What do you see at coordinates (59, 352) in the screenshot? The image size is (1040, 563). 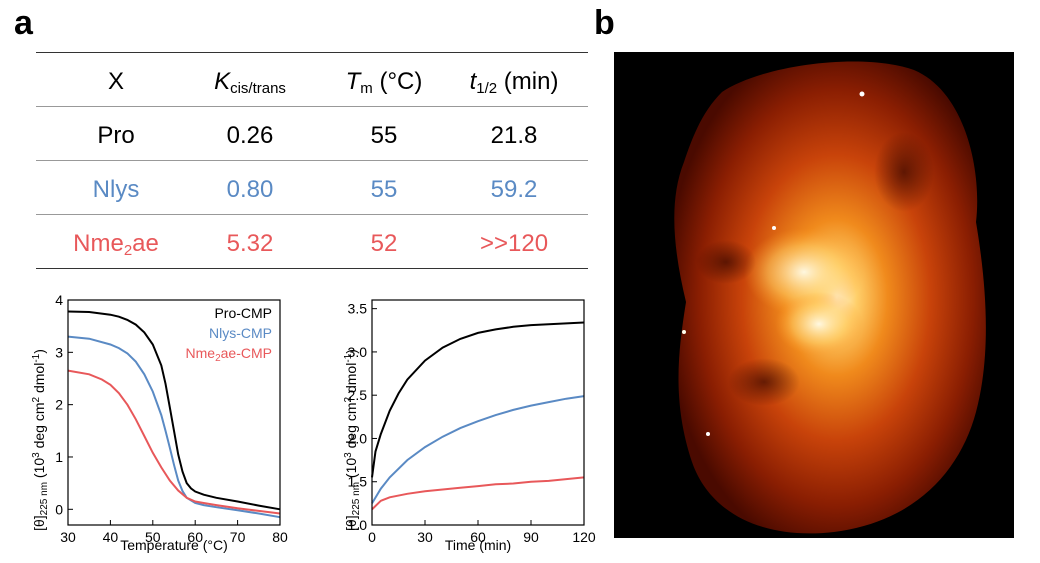 I see `y-tick-label: 3` at bounding box center [59, 352].